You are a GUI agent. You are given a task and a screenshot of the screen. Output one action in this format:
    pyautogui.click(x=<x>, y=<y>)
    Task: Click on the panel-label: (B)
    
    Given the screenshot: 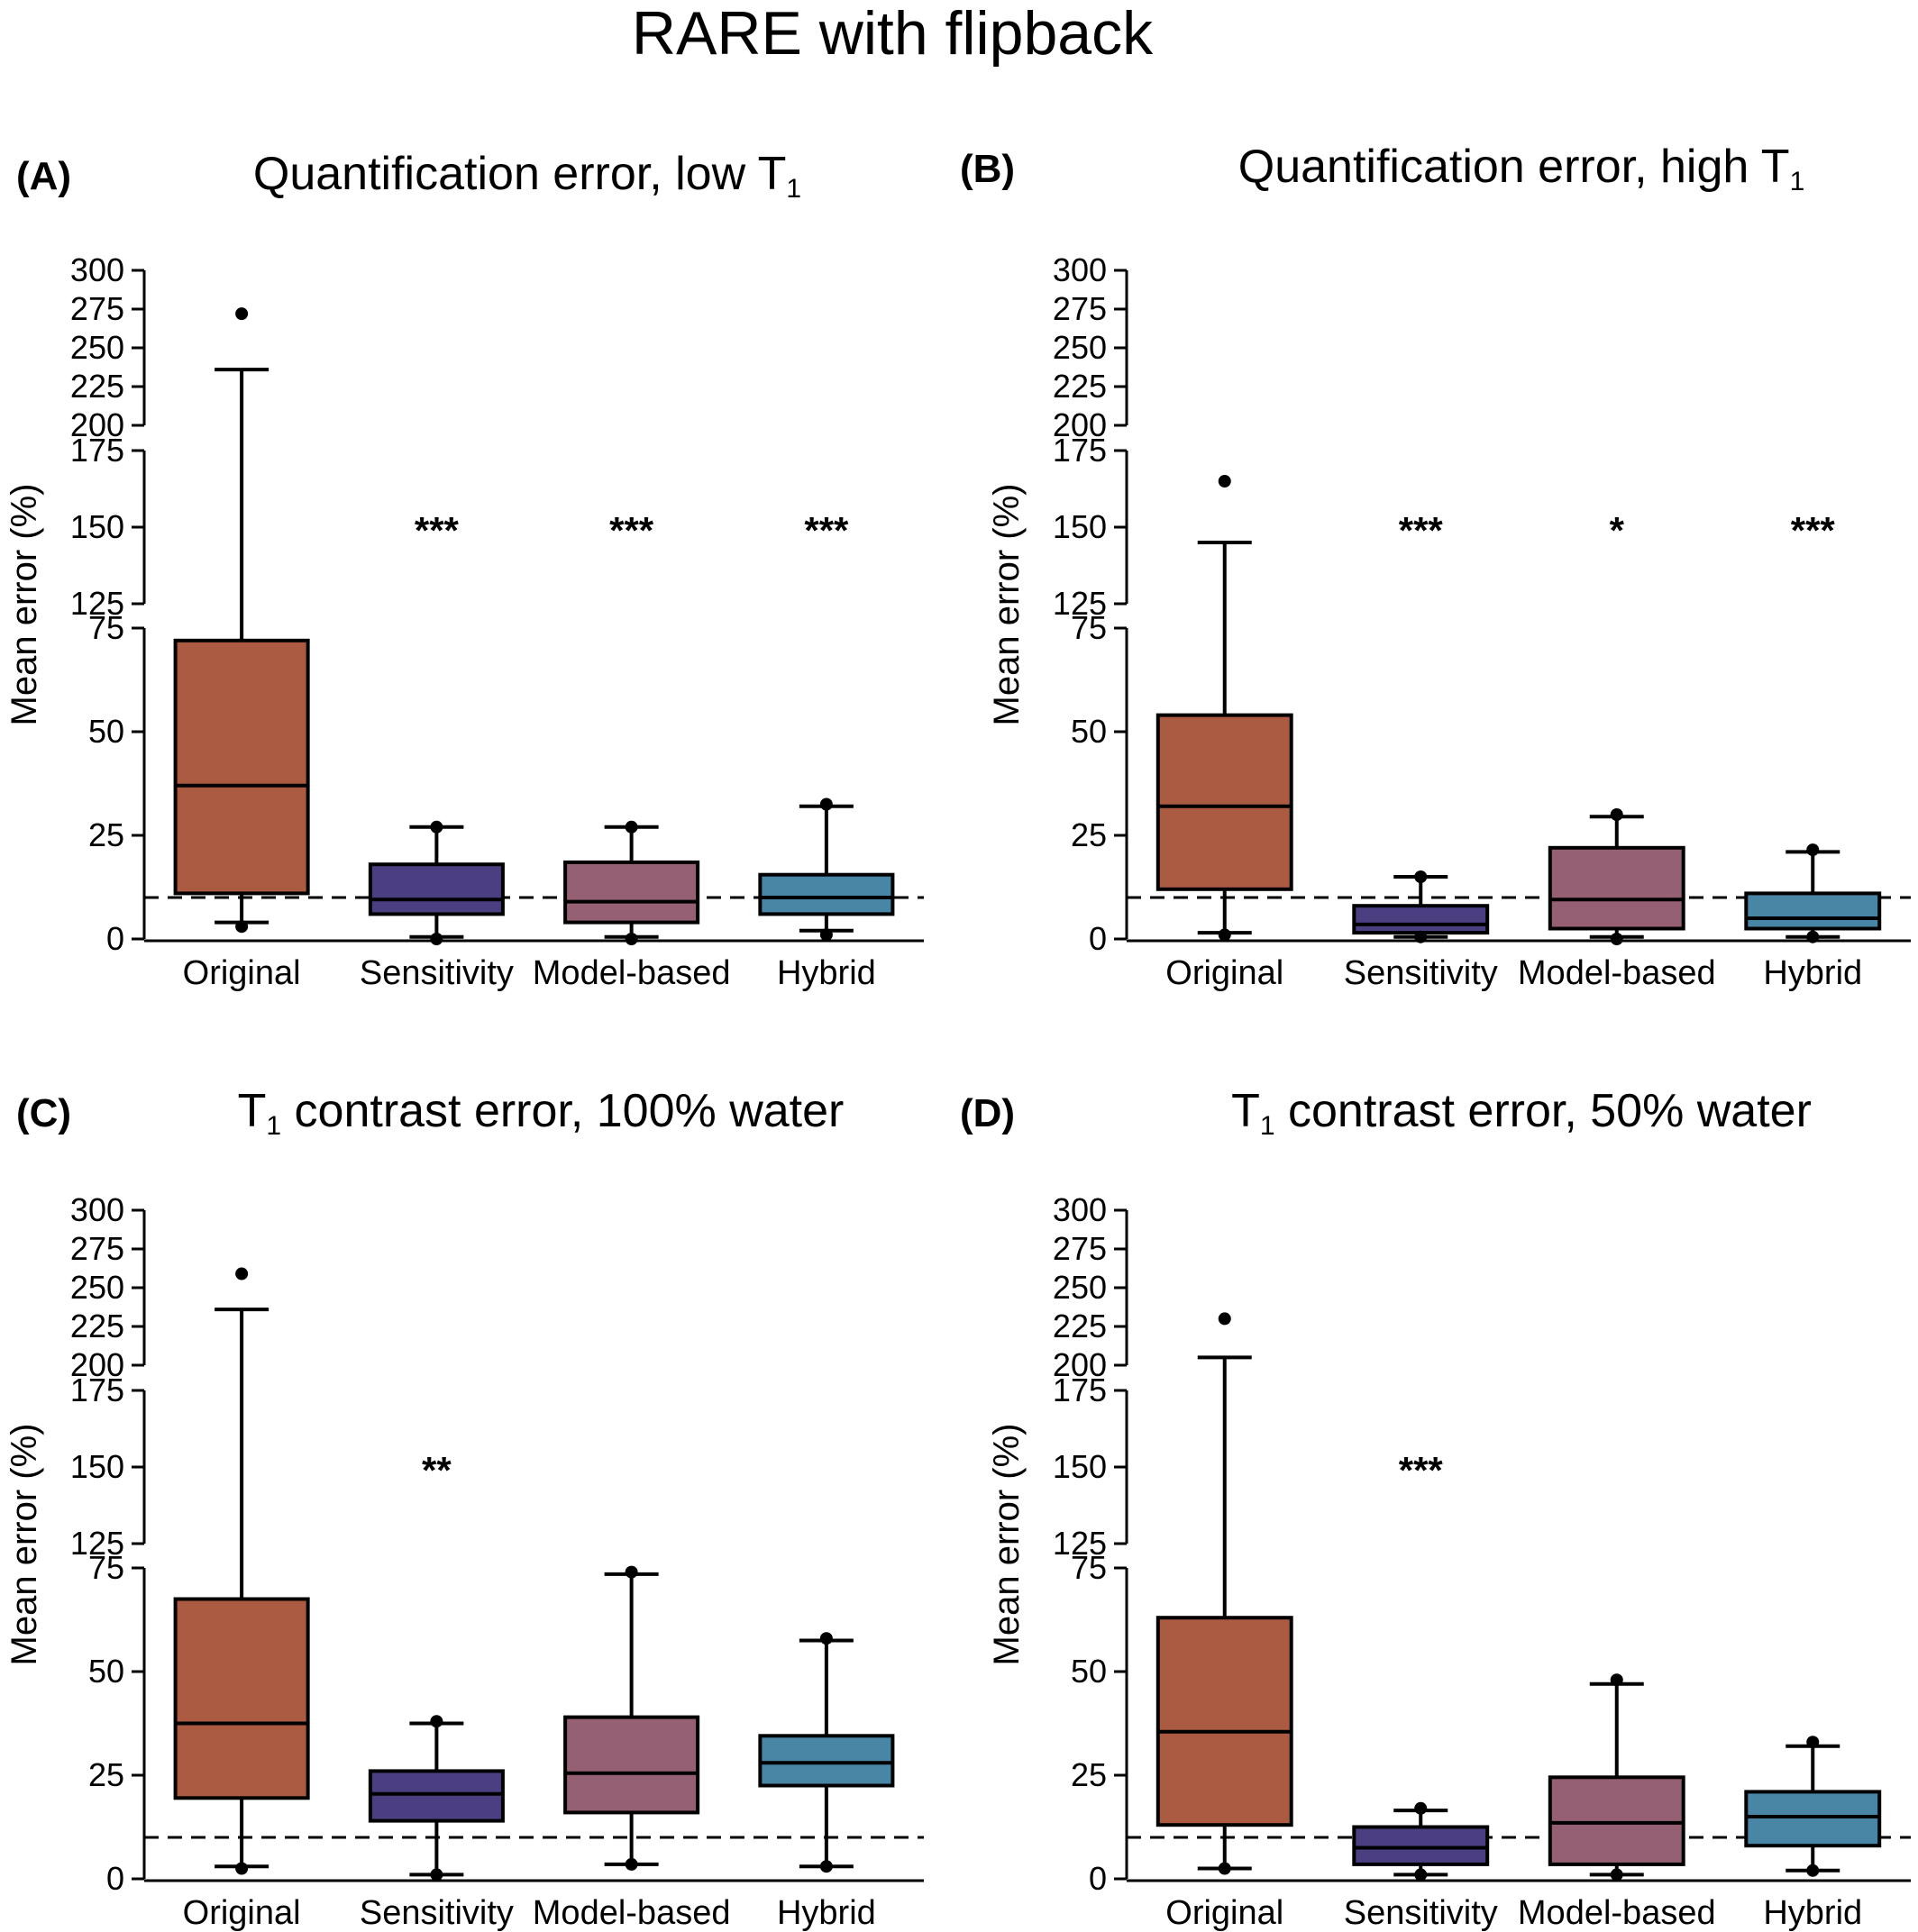 What is the action you would take?
    pyautogui.click(x=987, y=169)
    